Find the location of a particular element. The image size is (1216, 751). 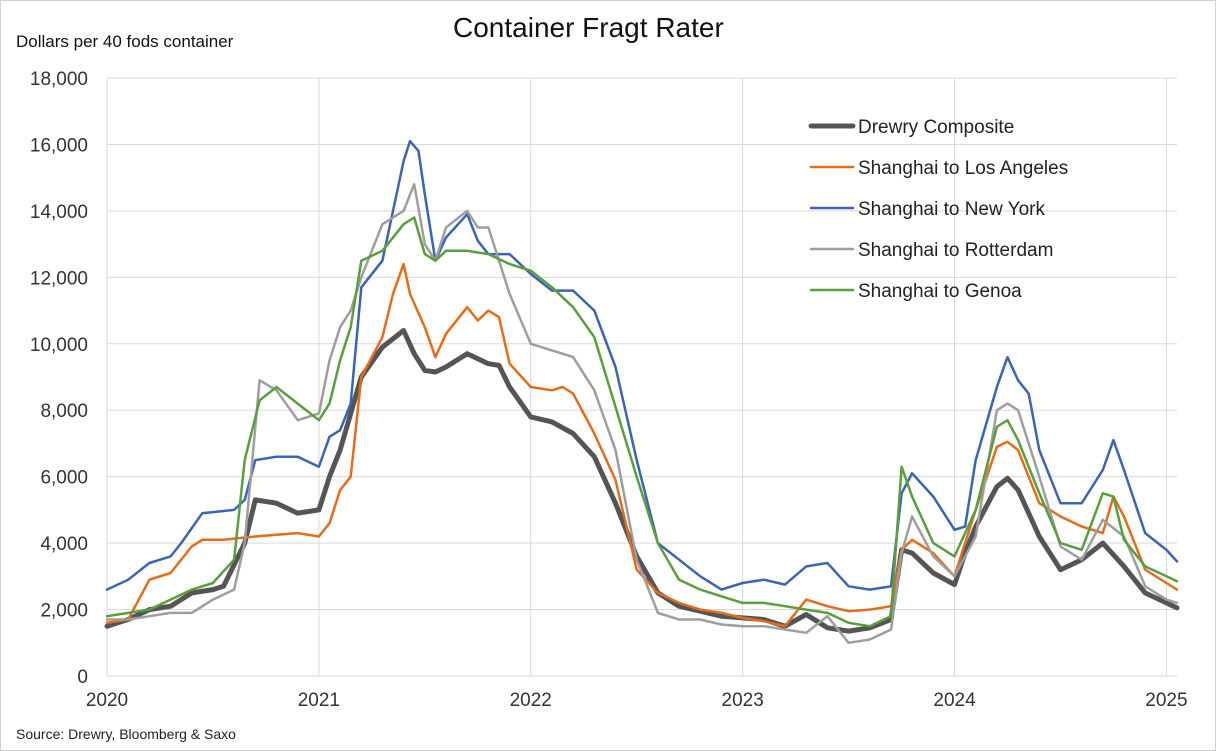

legend-label: Shanghai to New York is located at coordinates (951, 209).